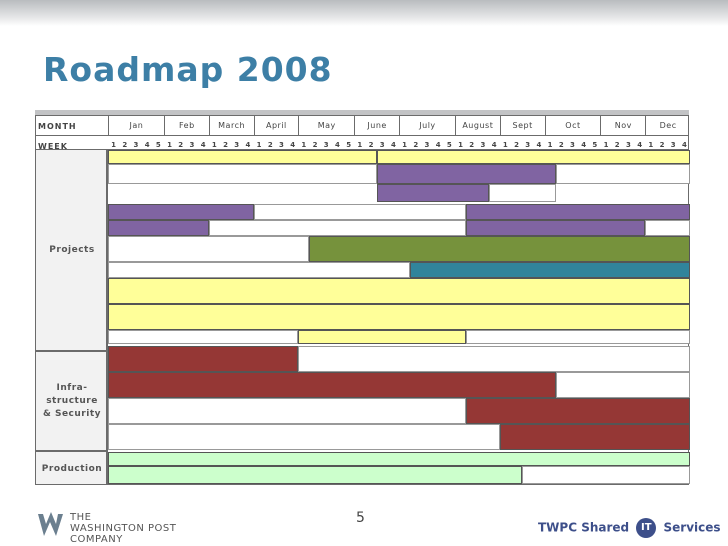 Image resolution: width=728 pixels, height=546 pixels. Describe the element at coordinates (360, 518) in the screenshot. I see `page-number: 5` at that location.